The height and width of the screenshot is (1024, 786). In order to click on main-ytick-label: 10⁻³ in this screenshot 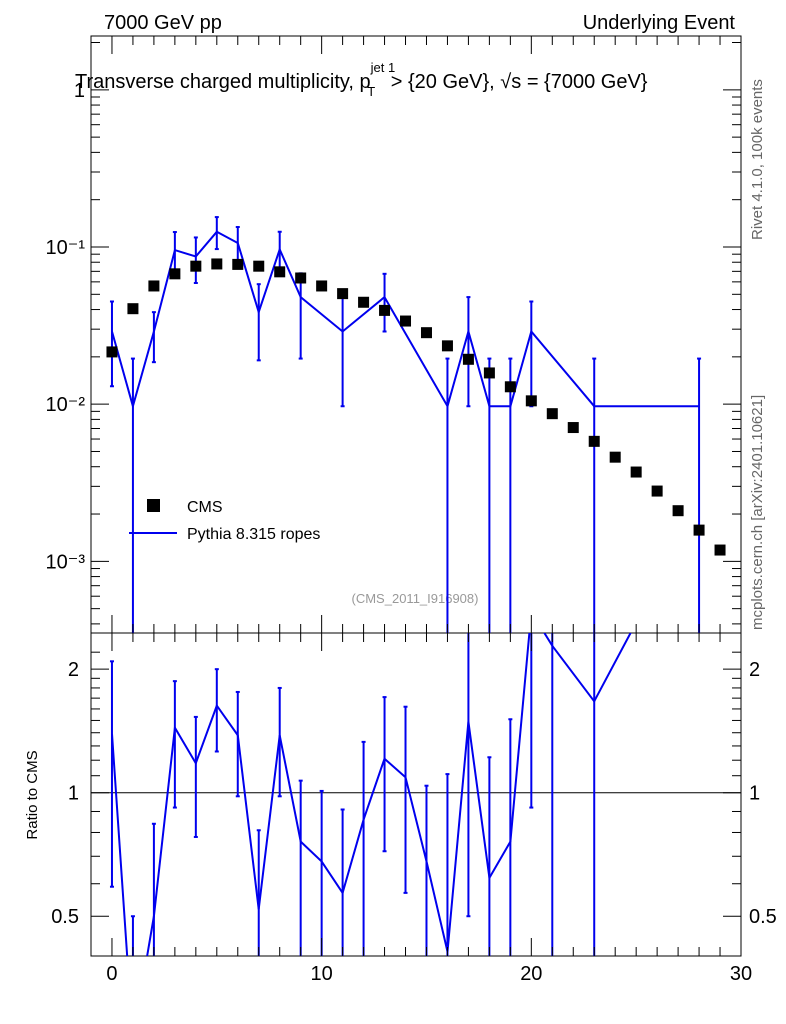, I will do `click(66, 562)`.